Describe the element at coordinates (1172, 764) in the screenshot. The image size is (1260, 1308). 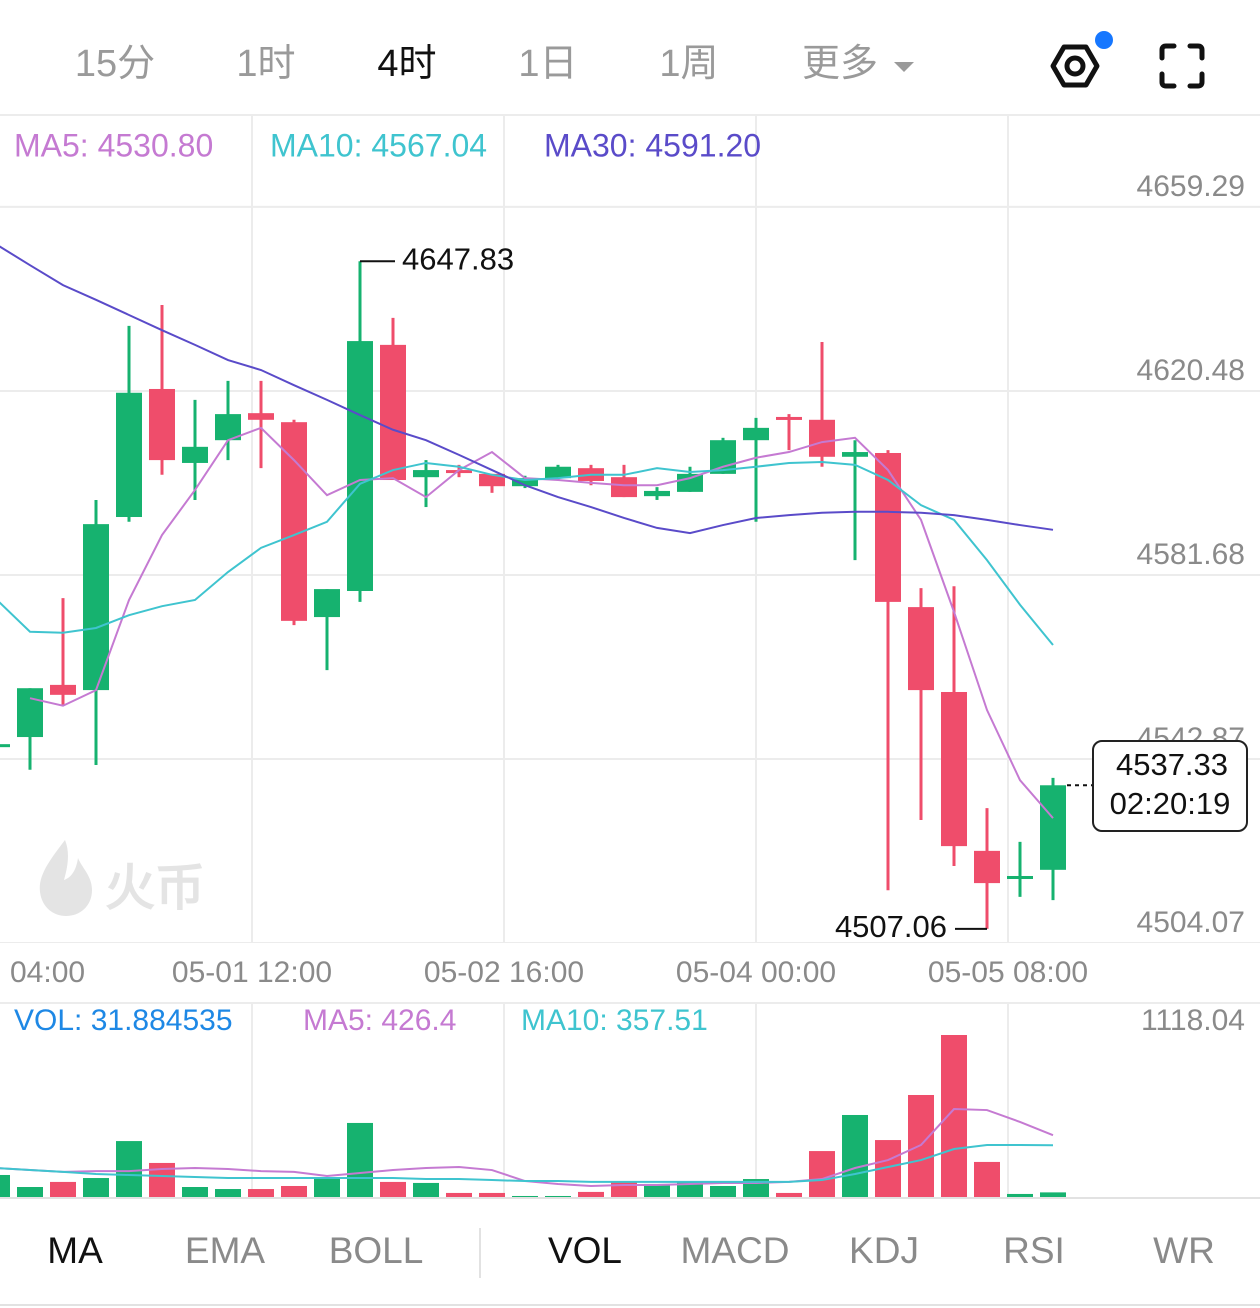
I see `last-price: 4537.33` at that location.